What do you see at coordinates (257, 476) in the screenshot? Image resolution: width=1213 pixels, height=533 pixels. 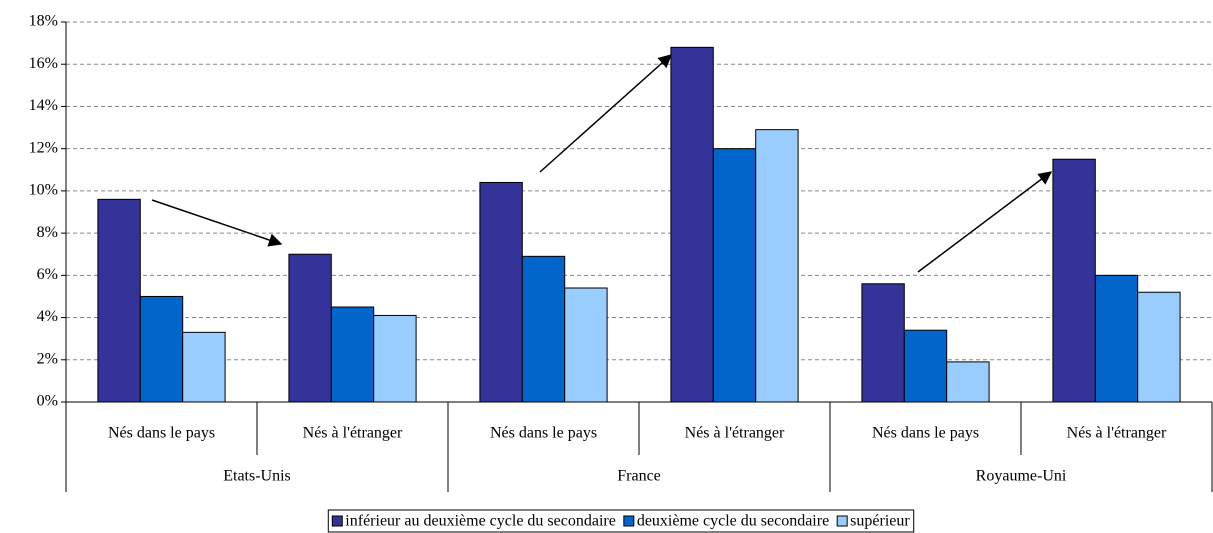 I see `group-label: Etats-Unis` at bounding box center [257, 476].